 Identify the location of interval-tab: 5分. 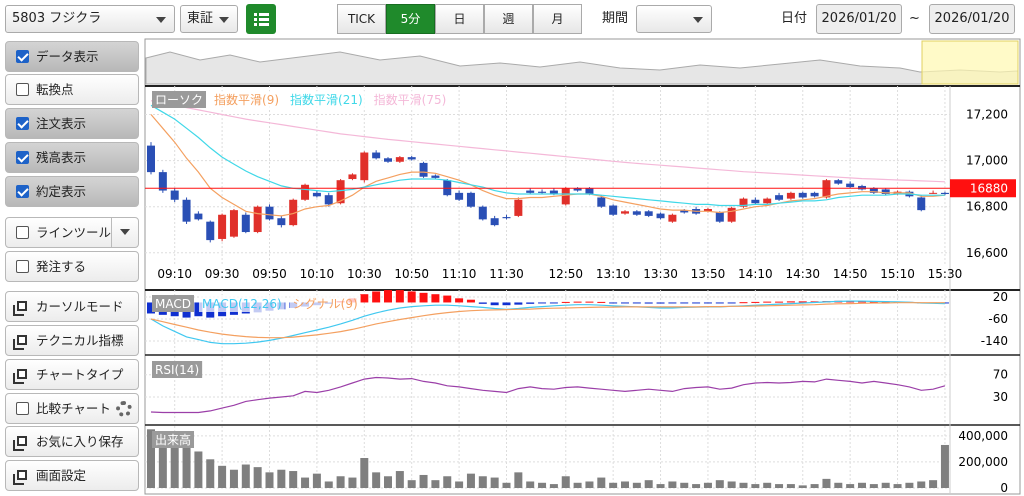
(410, 19).